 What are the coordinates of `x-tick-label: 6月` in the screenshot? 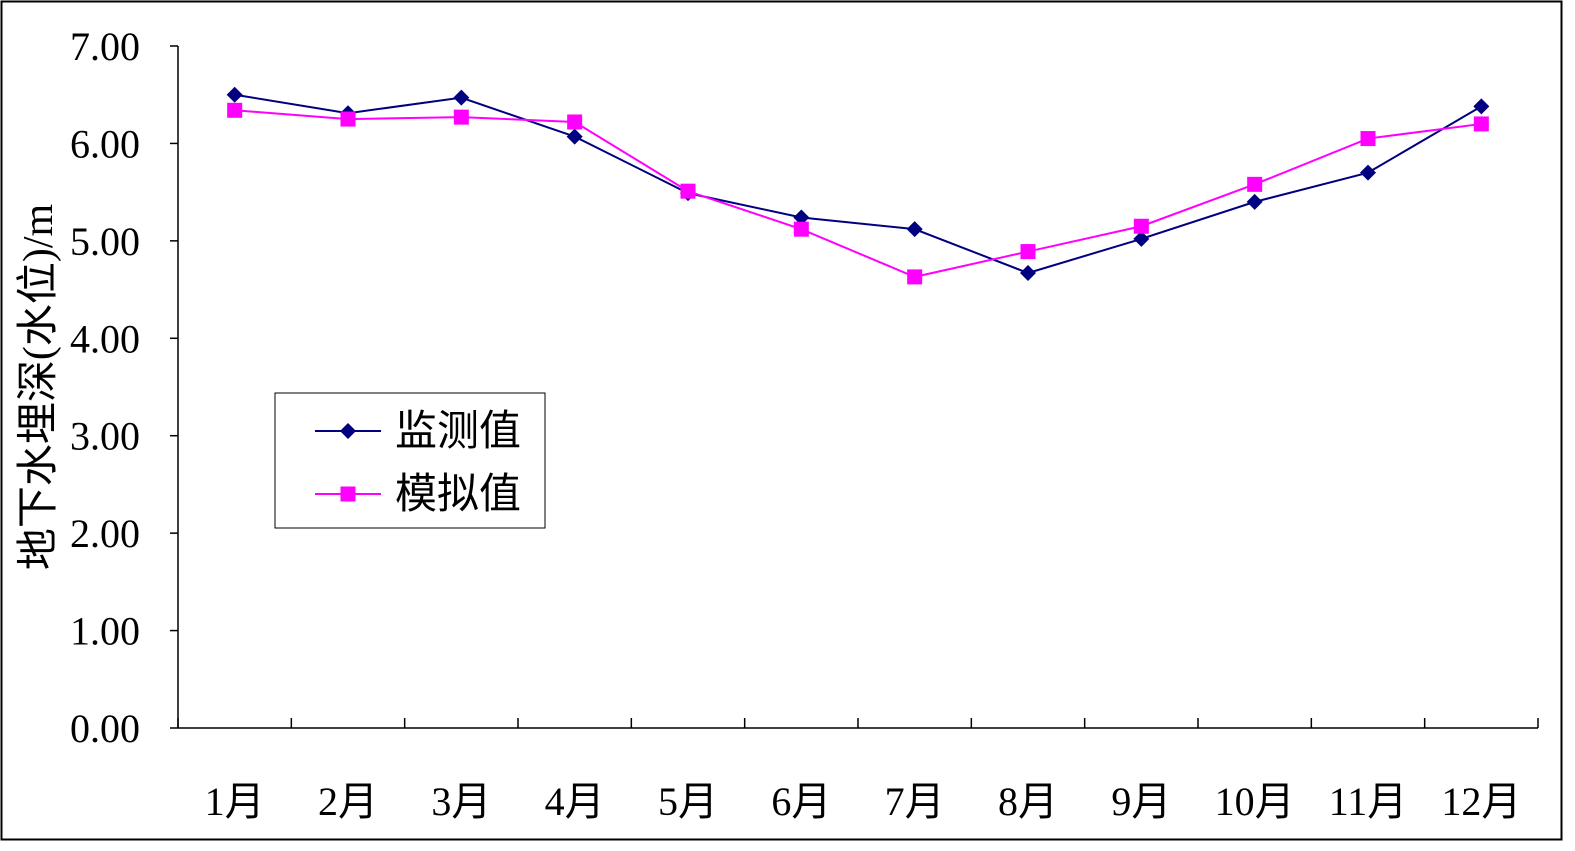 It's located at (801, 801).